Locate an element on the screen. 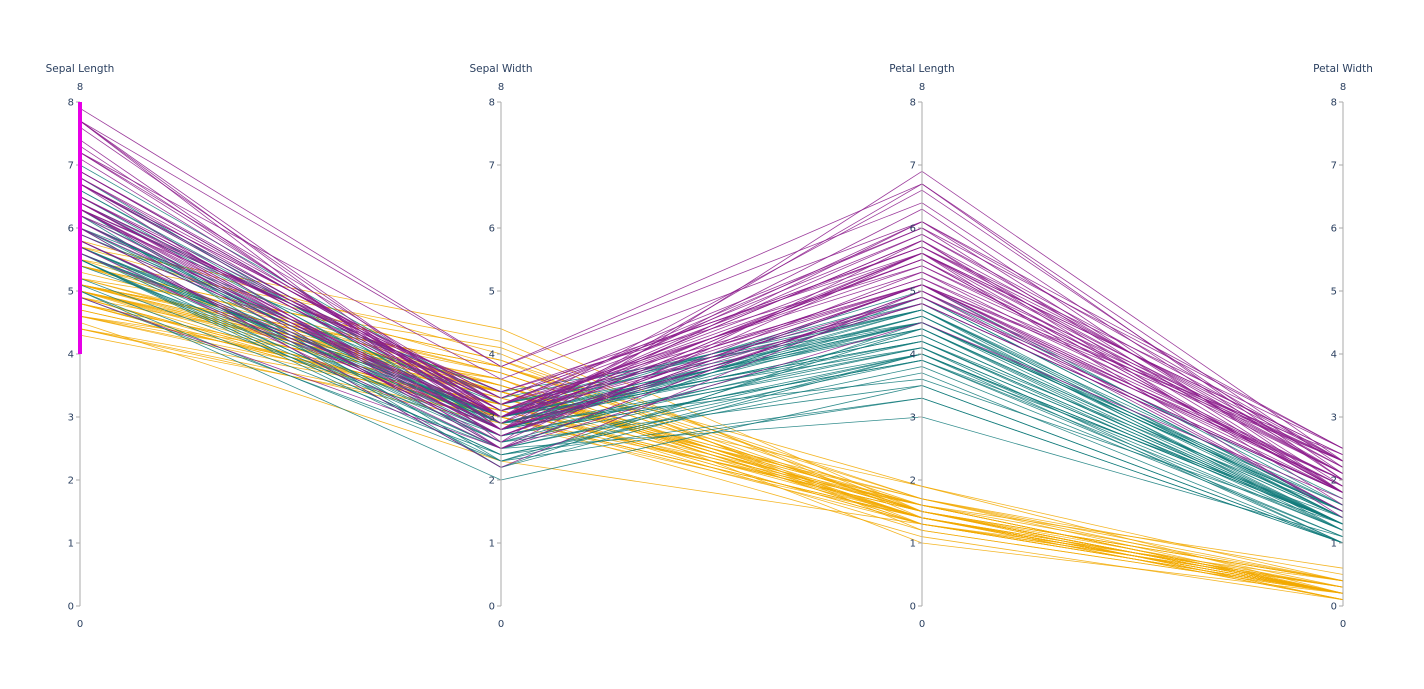  axis-pl: 0 1 2 3 4 5 6 7 8 Petal Length 8 0 is located at coordinates (921, 346).